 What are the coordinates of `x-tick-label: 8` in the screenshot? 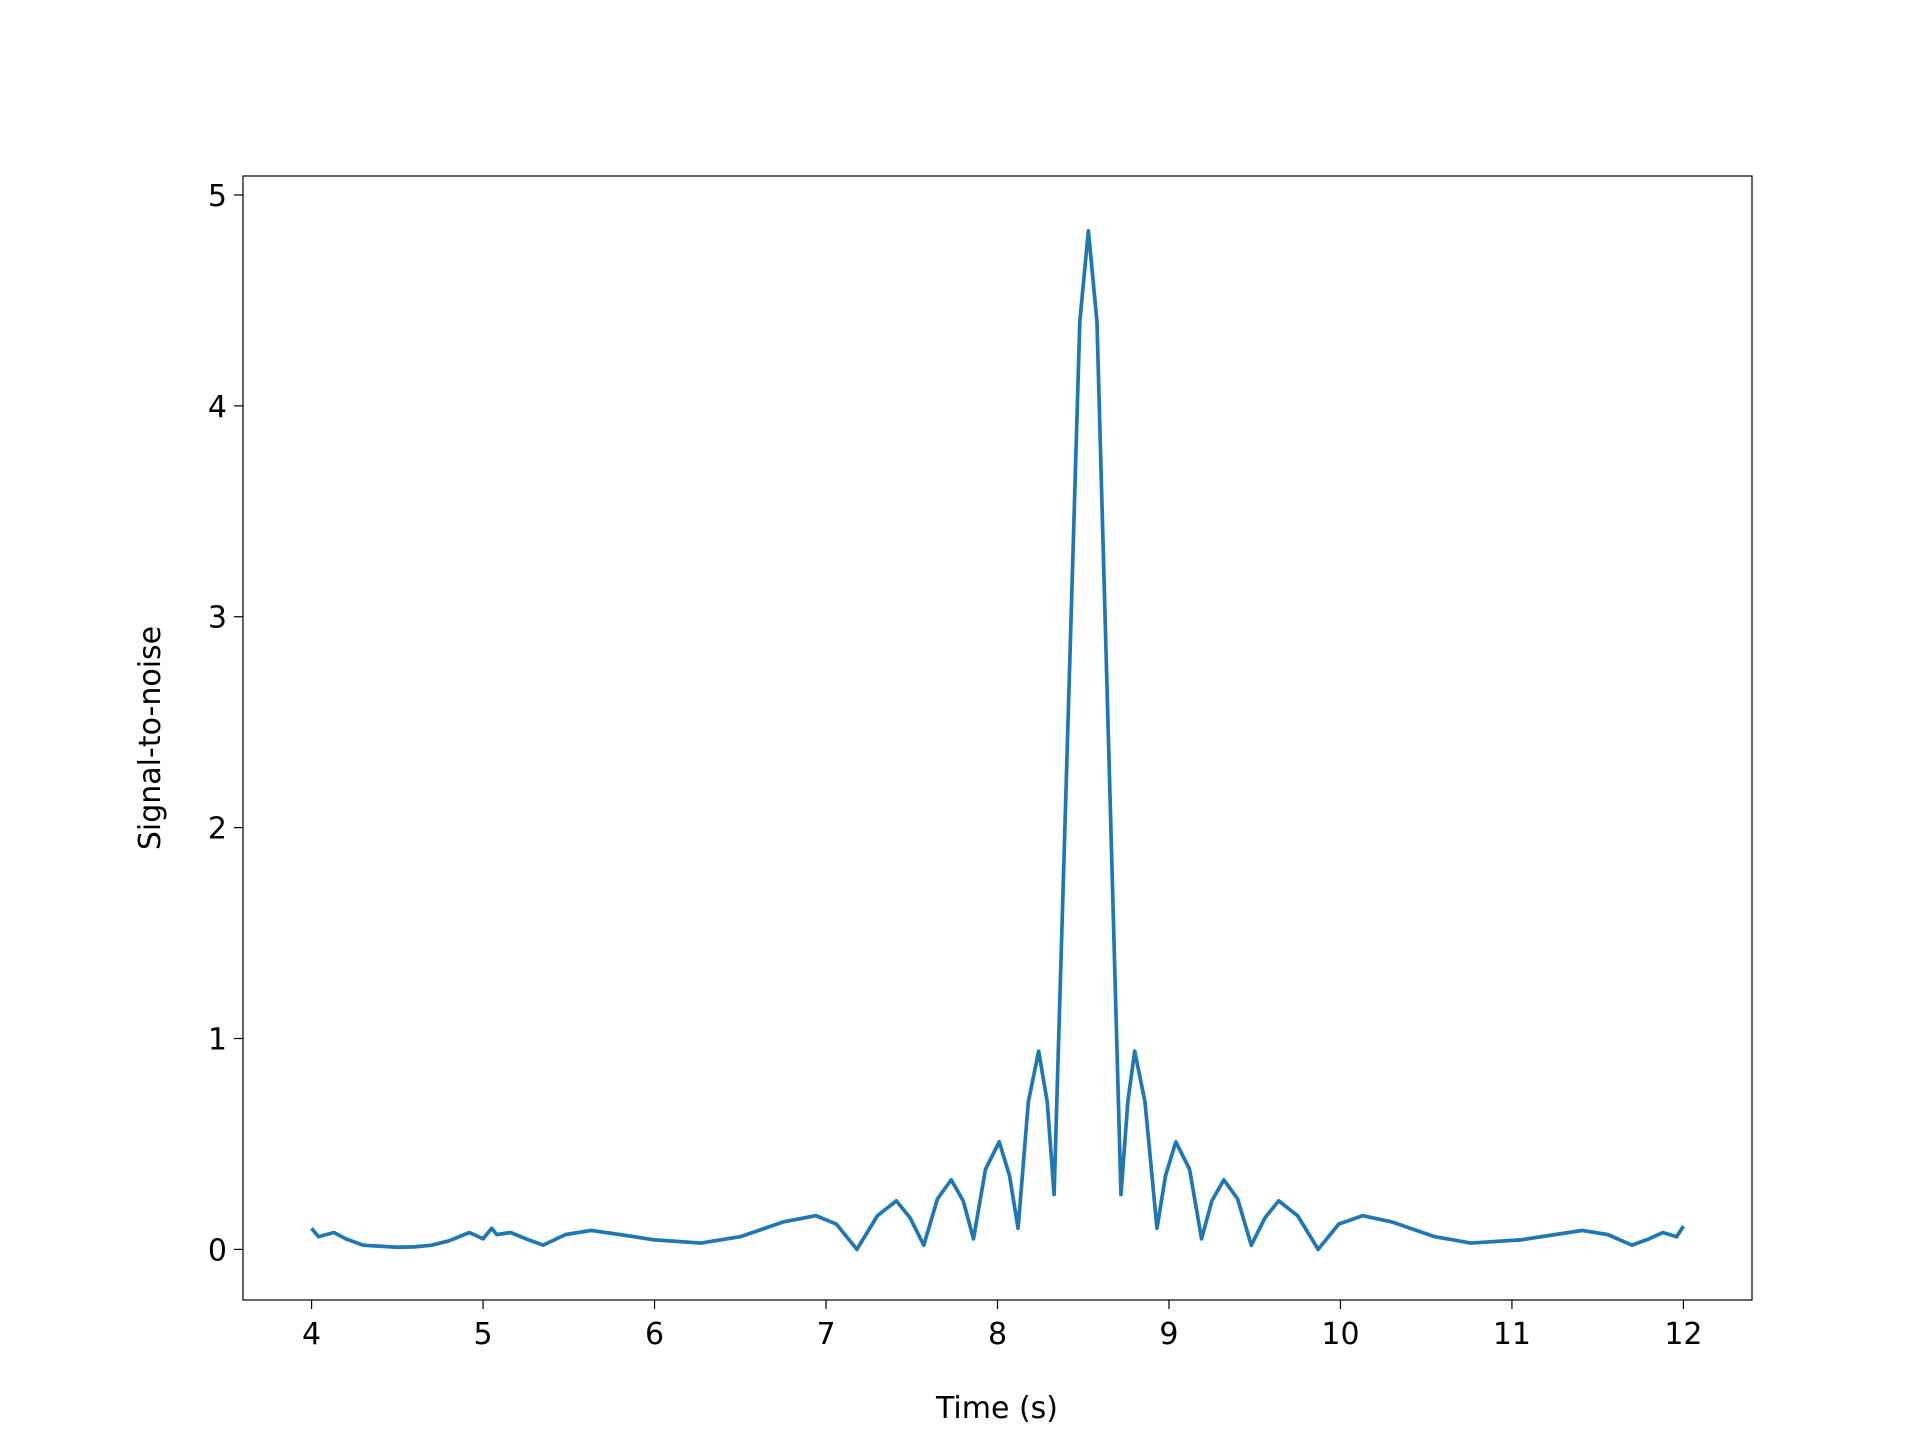 It's located at (997, 1334).